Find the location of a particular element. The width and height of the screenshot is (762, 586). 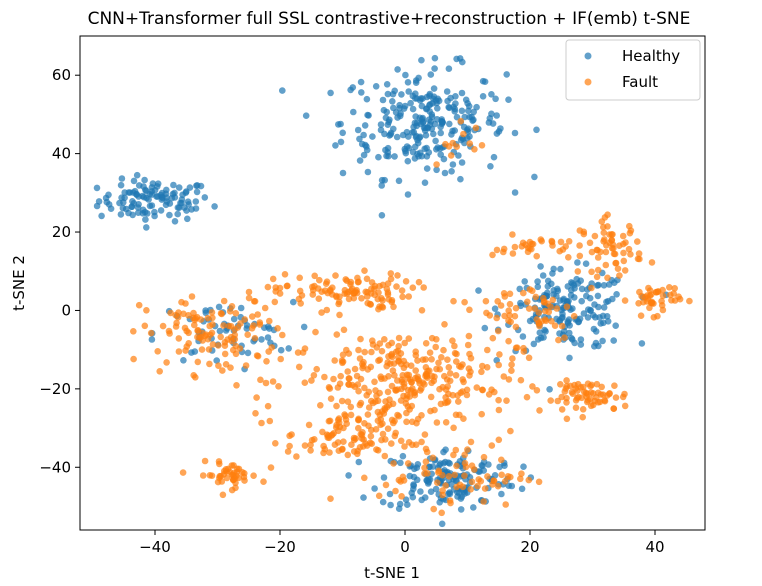

x-tick-label: 0 is located at coordinates (405, 547).